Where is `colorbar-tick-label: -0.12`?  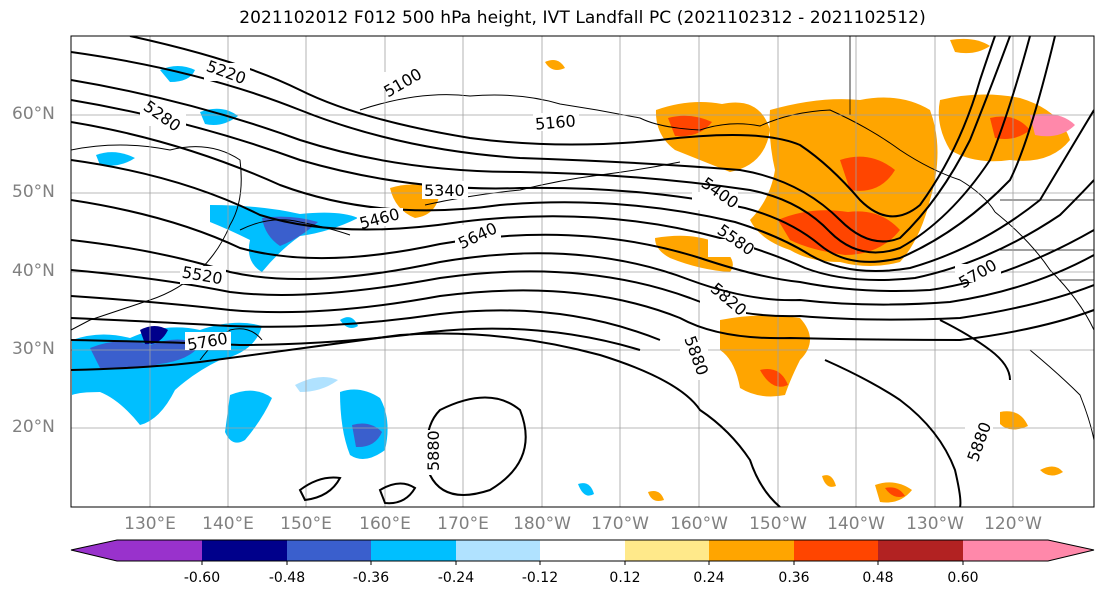
colorbar-tick-label: -0.12 is located at coordinates (540, 578).